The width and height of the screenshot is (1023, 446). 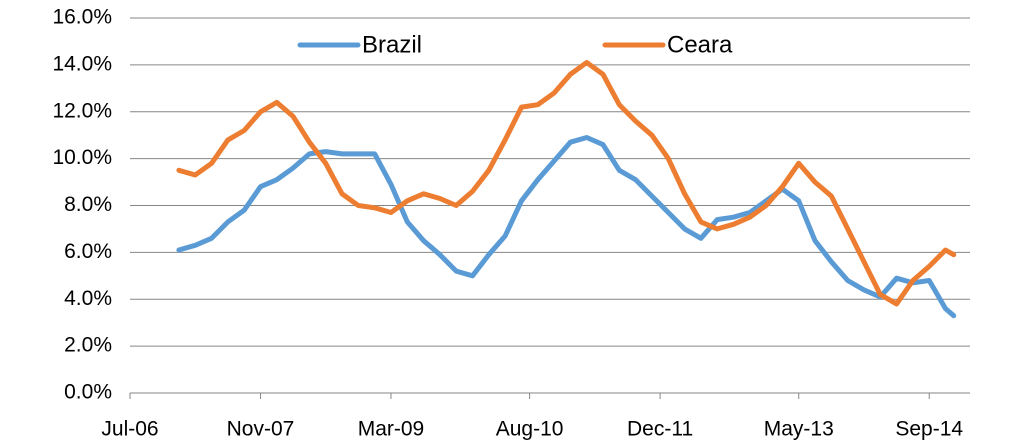 What do you see at coordinates (82, 63) in the screenshot?
I see `y-tick-label: 14.0%` at bounding box center [82, 63].